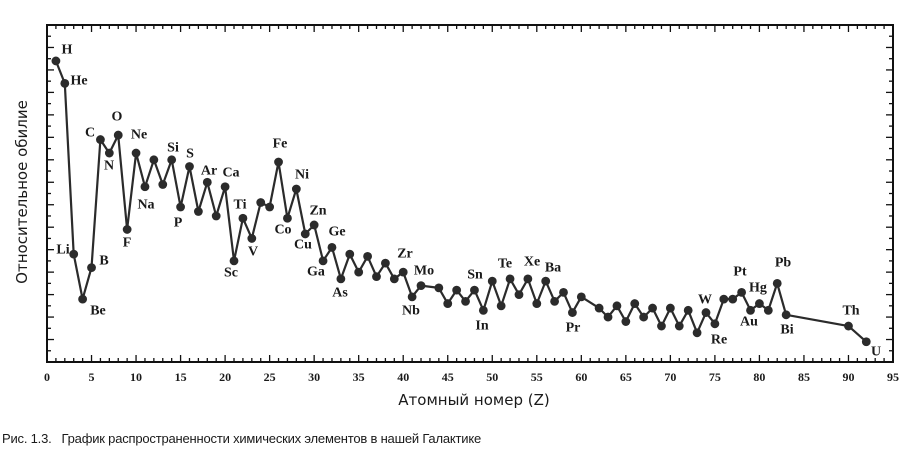 The image size is (900, 451). What do you see at coordinates (715, 377) in the screenshot?
I see `x-tick-label: 75` at bounding box center [715, 377].